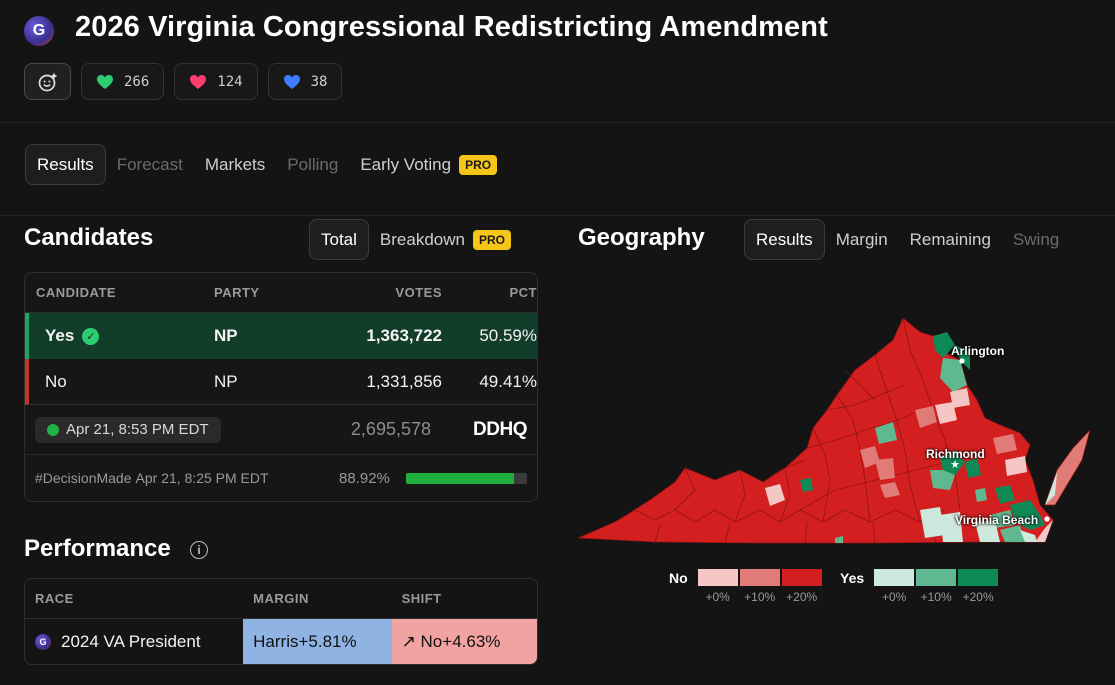 The width and height of the screenshot is (1115, 685). Describe the element at coordinates (523, 292) in the screenshot. I see `col-pct: PCT` at that location.